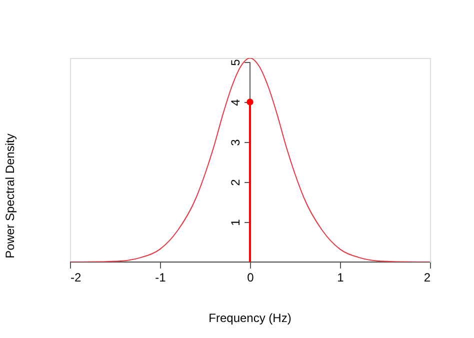  I want to click on y-tick-label: 4, so click(235, 102).